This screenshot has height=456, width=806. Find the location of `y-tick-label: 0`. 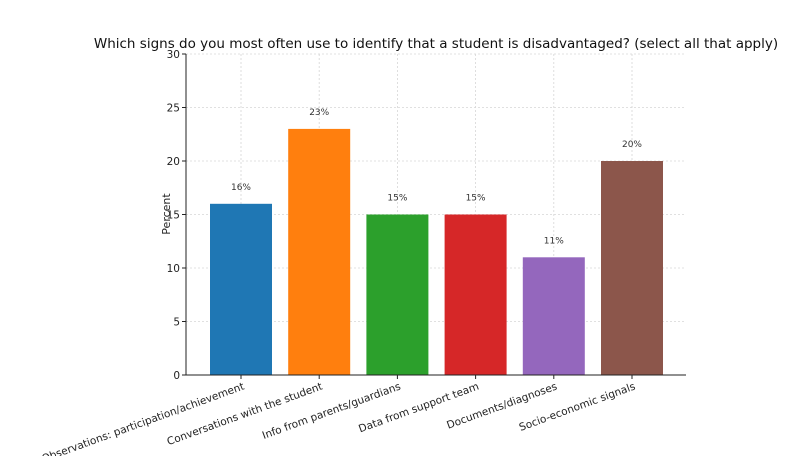

y-tick-label: 0 is located at coordinates (176, 376).